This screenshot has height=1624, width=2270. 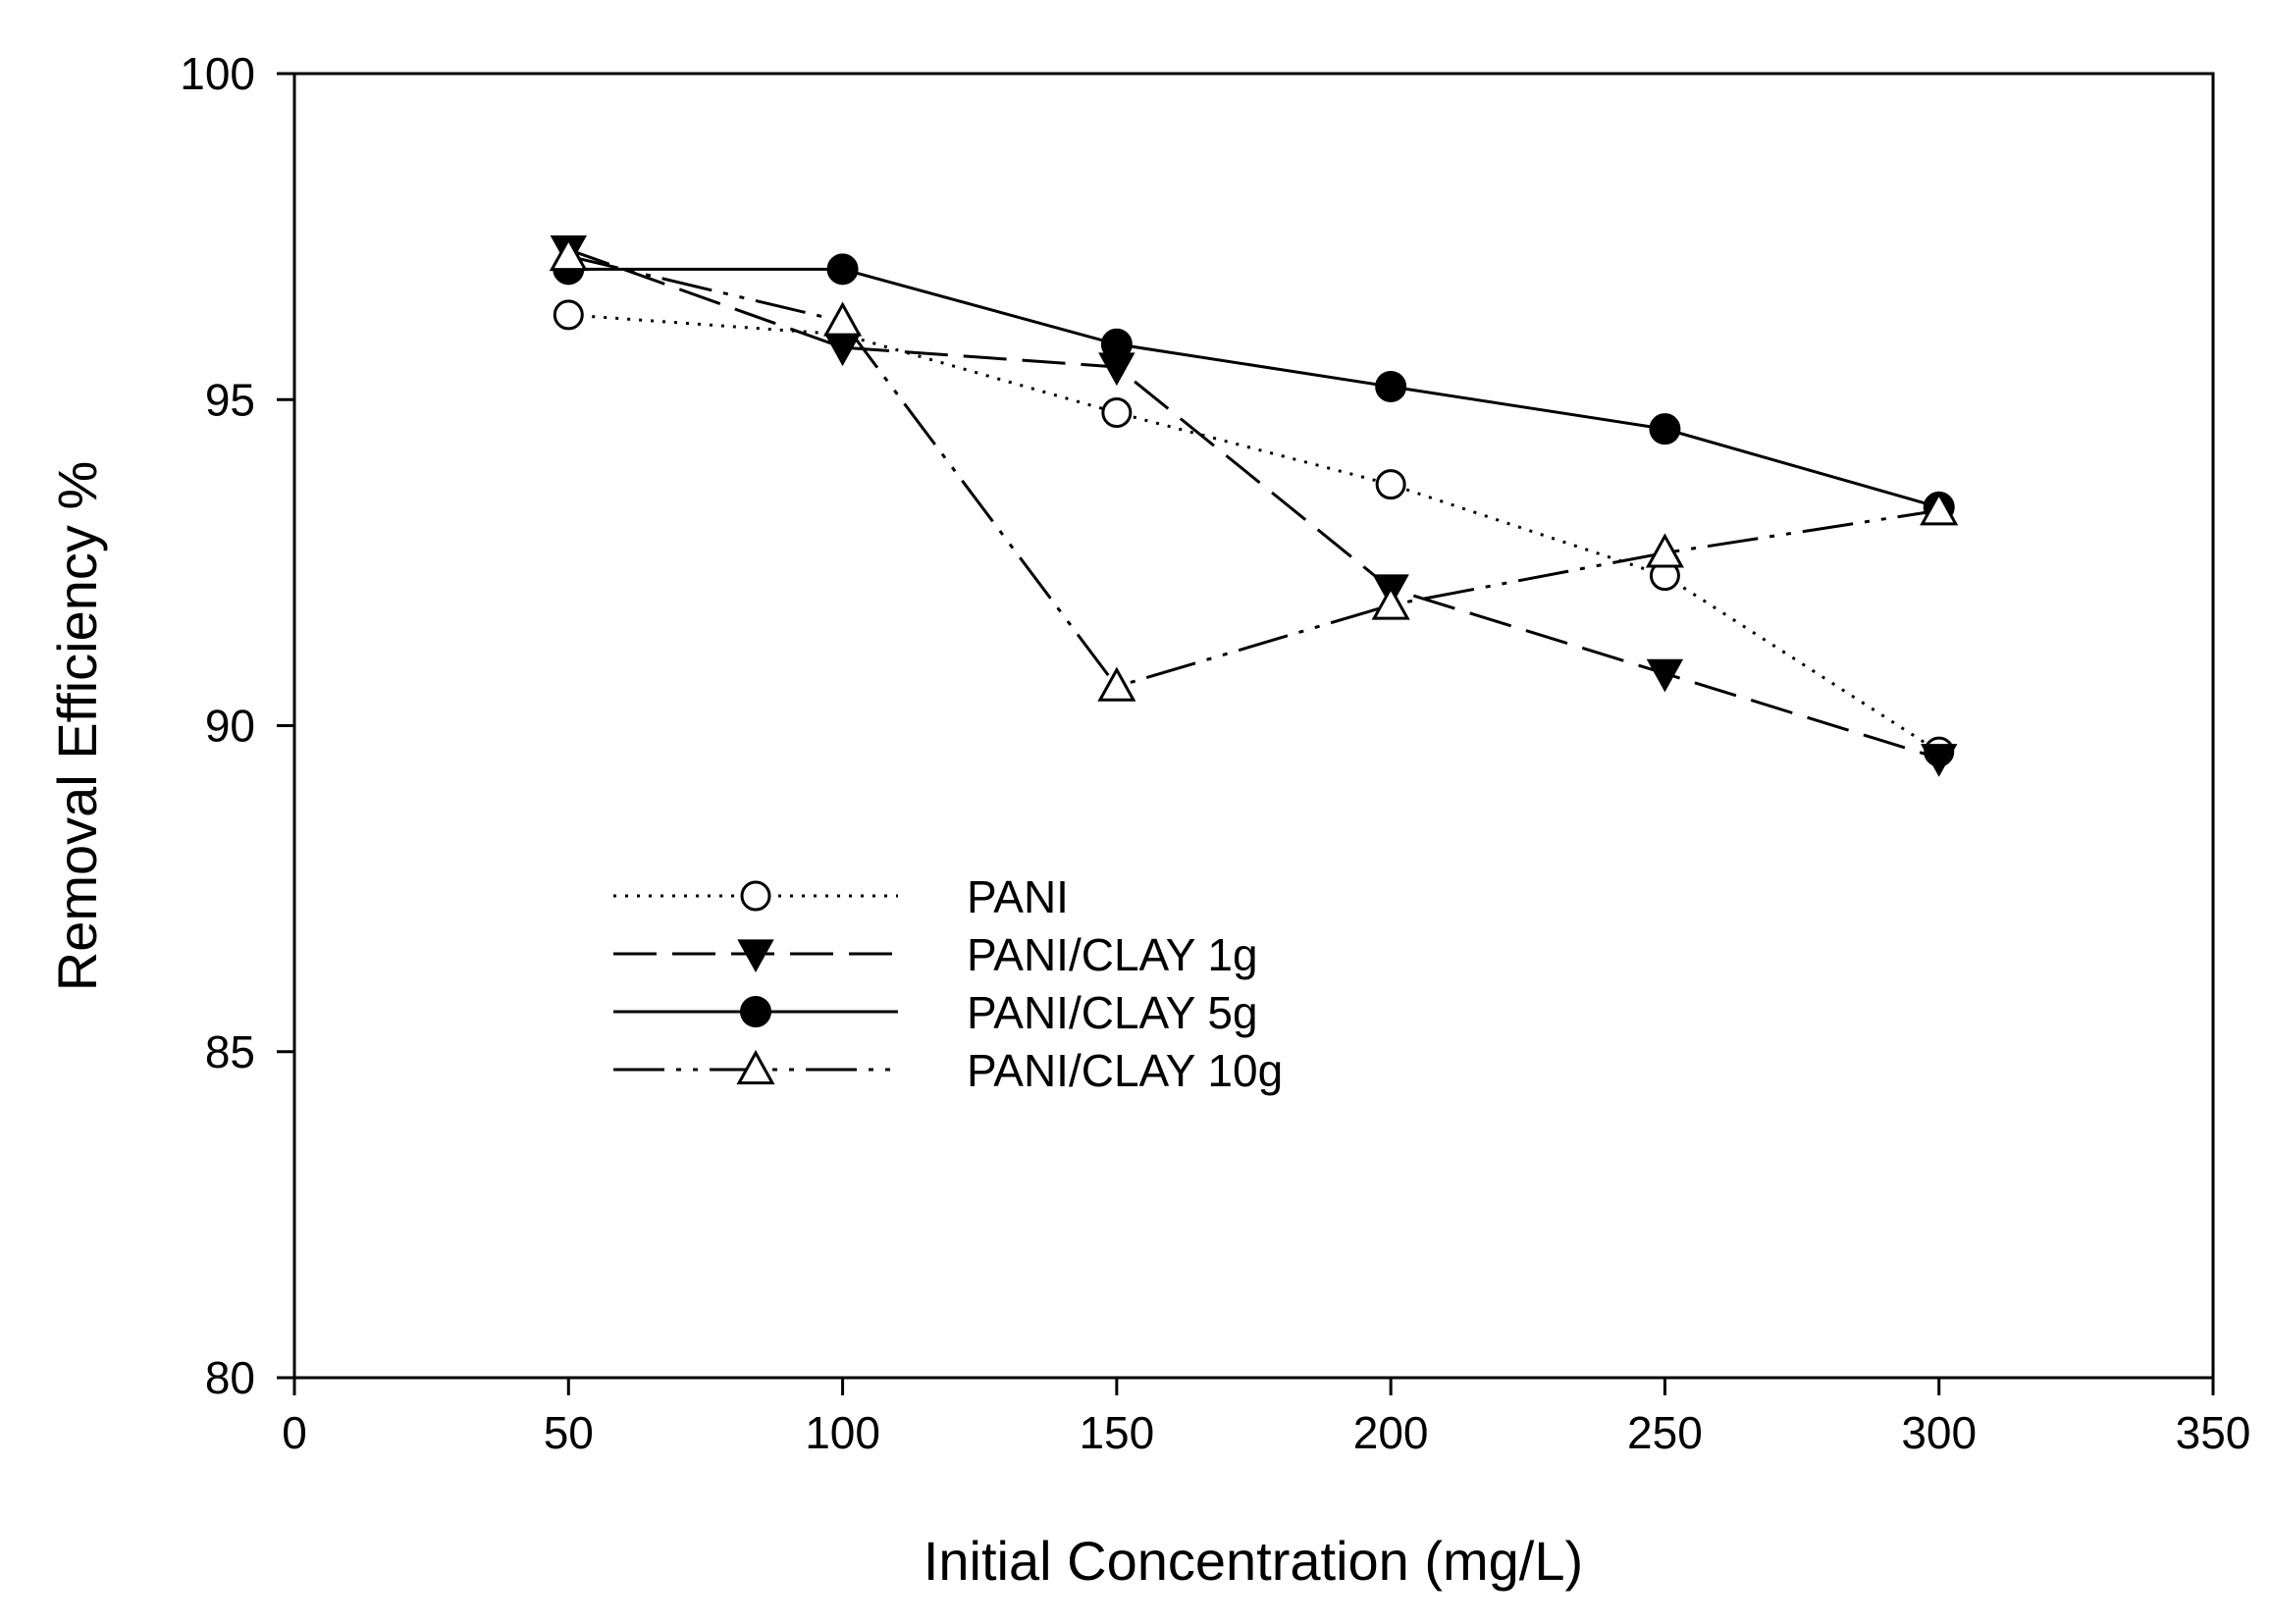 What do you see at coordinates (569, 1432) in the screenshot?
I see `x-tick-label: 50` at bounding box center [569, 1432].